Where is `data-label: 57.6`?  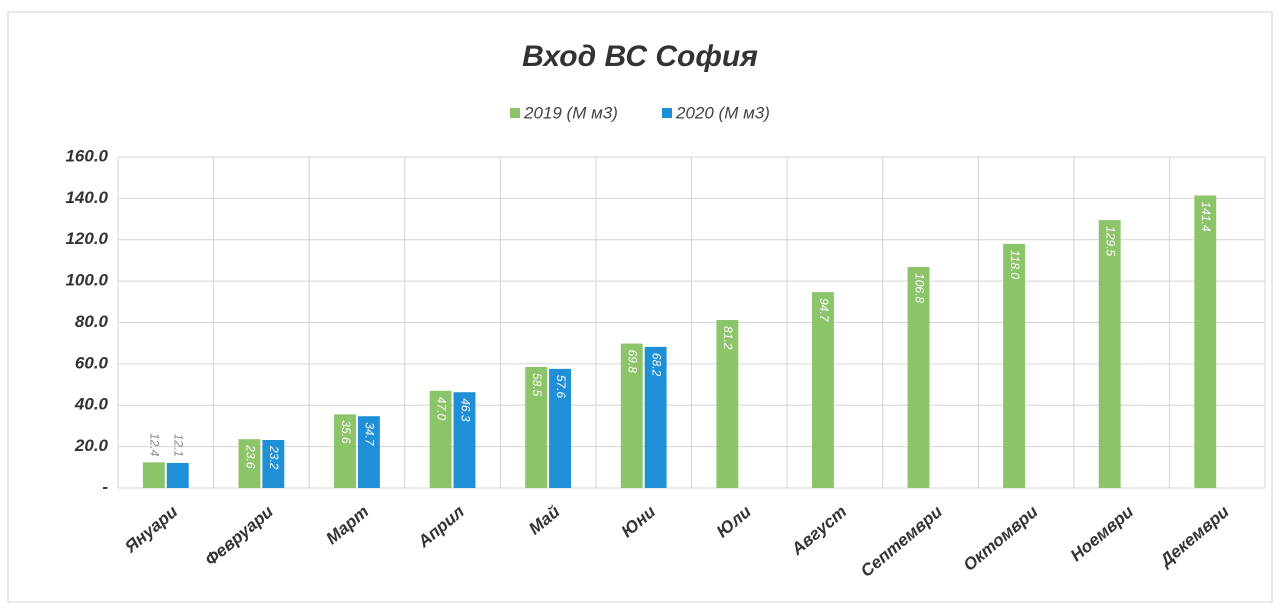 data-label: 57.6 is located at coordinates (561, 387).